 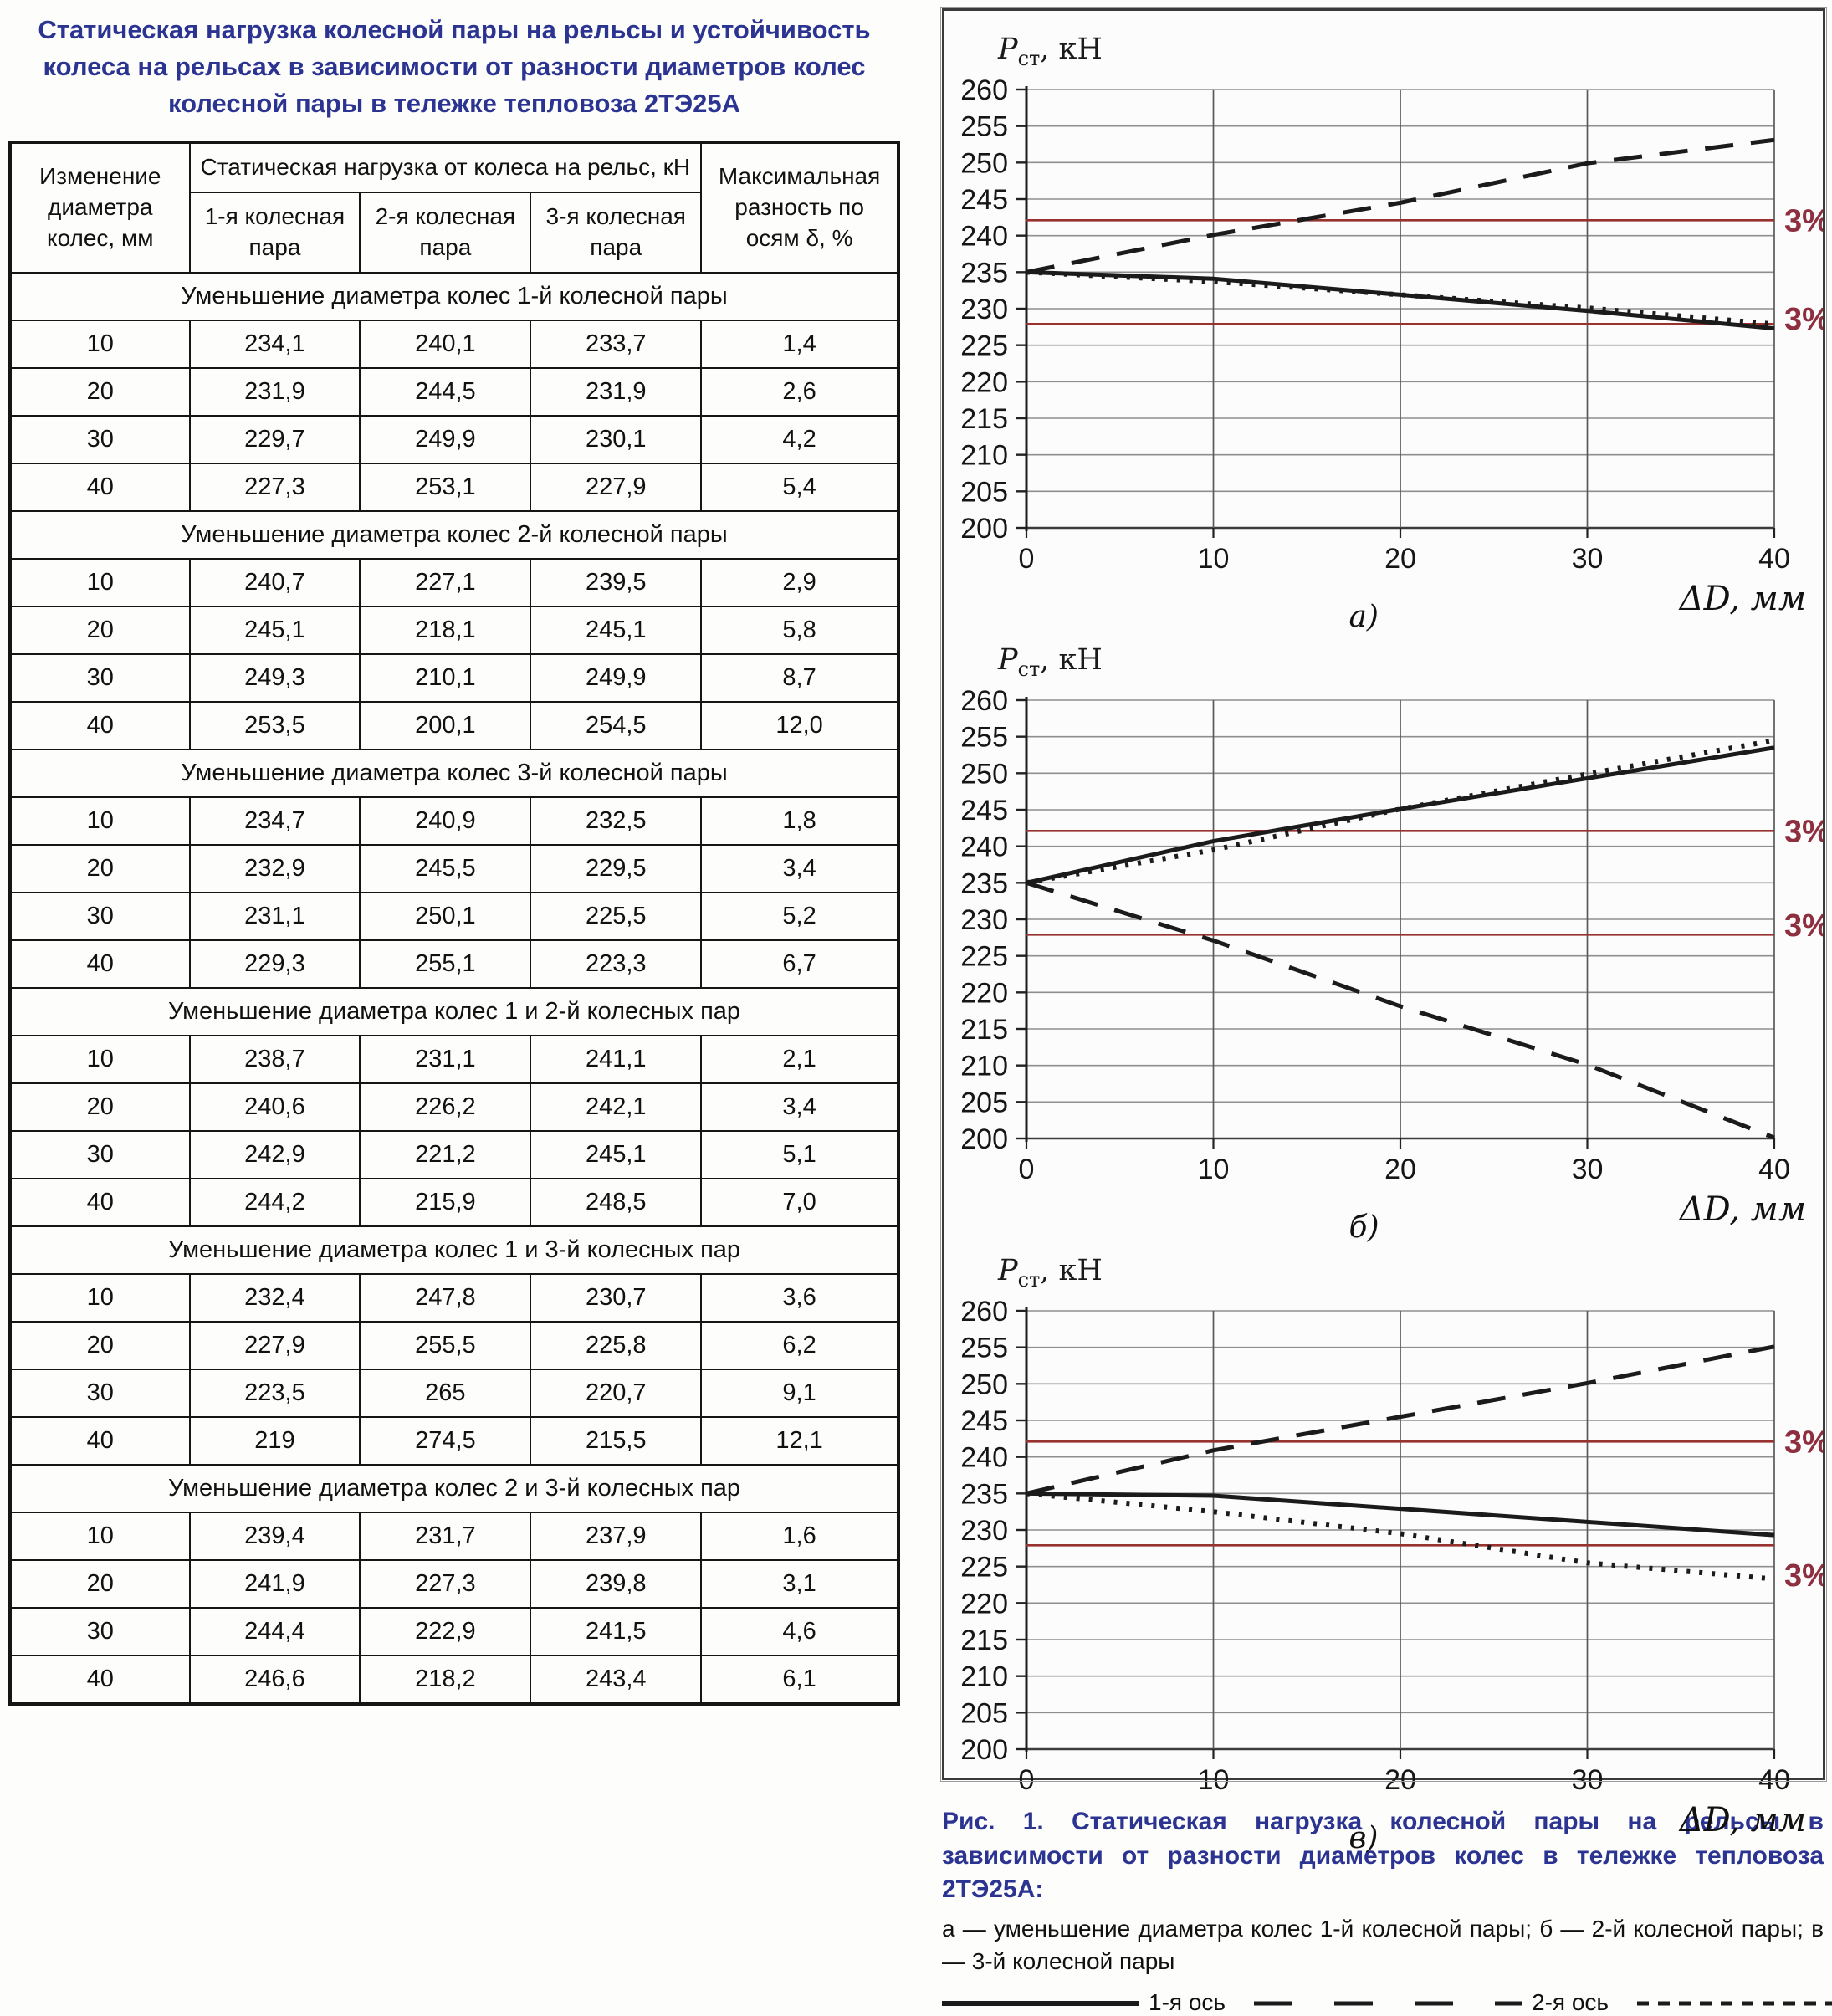 I want to click on x-tick-label: 0, so click(x=1027, y=559).